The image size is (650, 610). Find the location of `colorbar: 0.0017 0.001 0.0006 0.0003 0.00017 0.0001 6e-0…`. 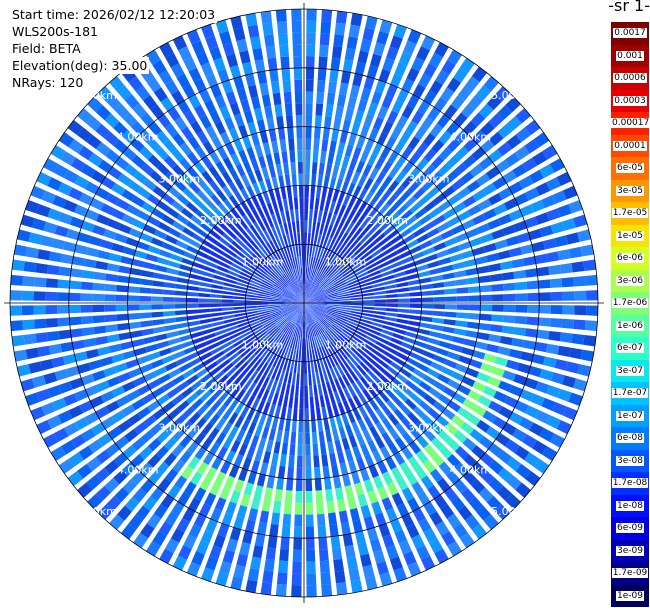

colorbar: 0.0017 0.001 0.0006 0.0003 0.00017 0.0001 6e-0… is located at coordinates (630, 314).